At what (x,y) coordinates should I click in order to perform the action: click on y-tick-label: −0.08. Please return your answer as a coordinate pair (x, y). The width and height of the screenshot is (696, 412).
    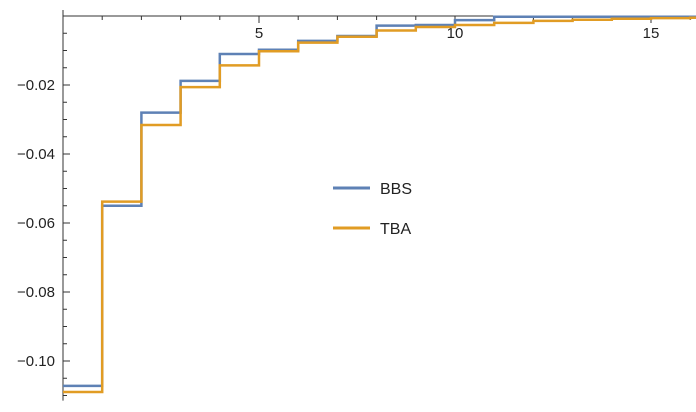
    Looking at the image, I should click on (36, 292).